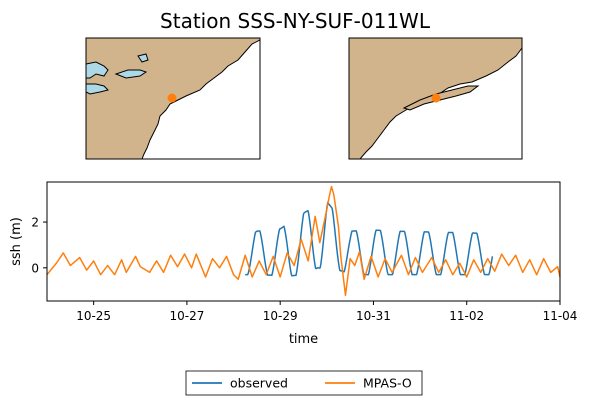 Image resolution: width=590 pixels, height=405 pixels. I want to click on regional-map-frame, so click(173, 98).